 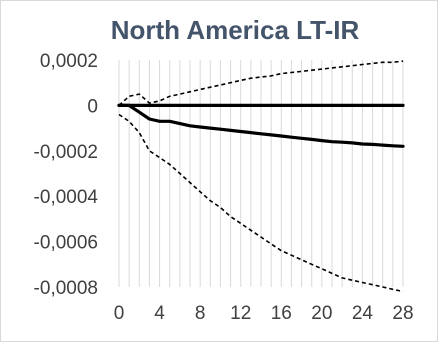 I want to click on confidence-band-line, so click(x=261, y=83).